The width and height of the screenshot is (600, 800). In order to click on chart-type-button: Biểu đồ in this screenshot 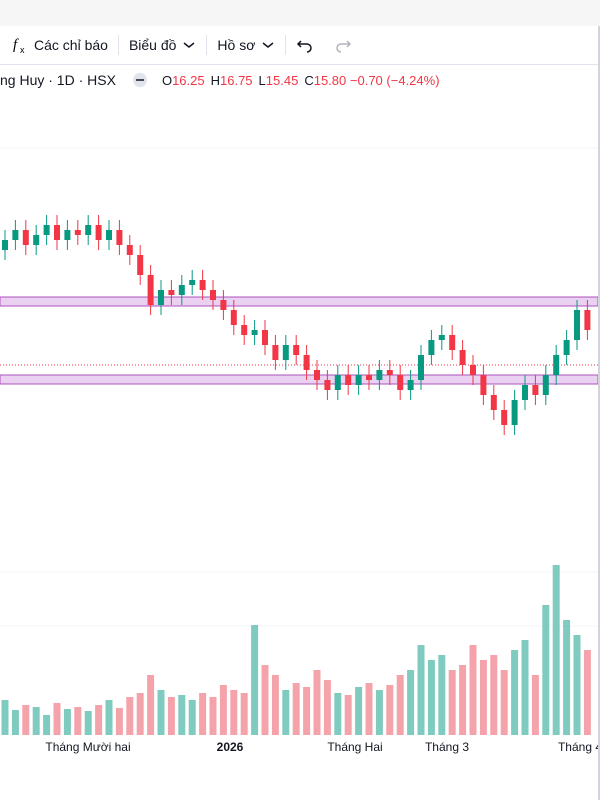, I will do `click(162, 45)`.